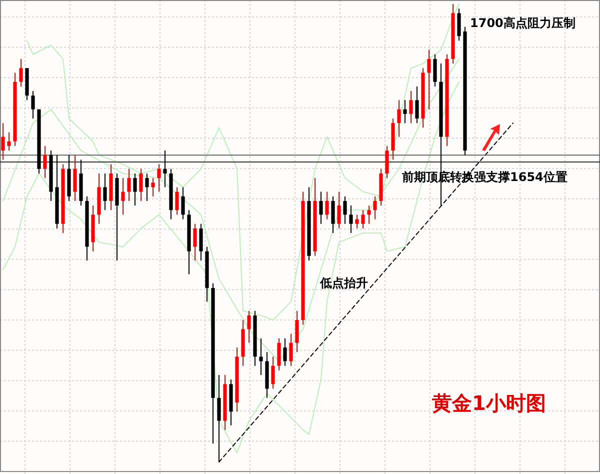 This screenshot has height=474, width=600. What do you see at coordinates (488, 403) in the screenshot?
I see `text: 黄金1小时图` at bounding box center [488, 403].